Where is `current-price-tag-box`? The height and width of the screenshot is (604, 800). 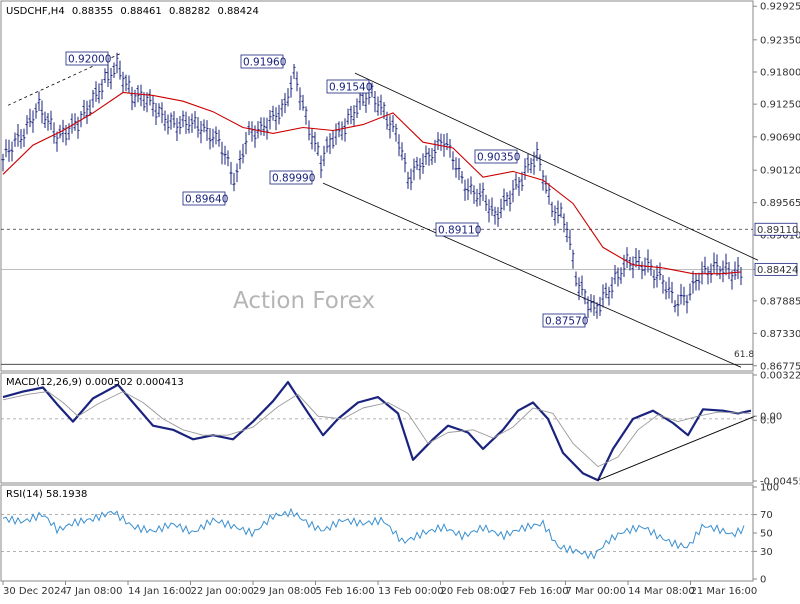
current-price-tag-box is located at coordinates (776, 269).